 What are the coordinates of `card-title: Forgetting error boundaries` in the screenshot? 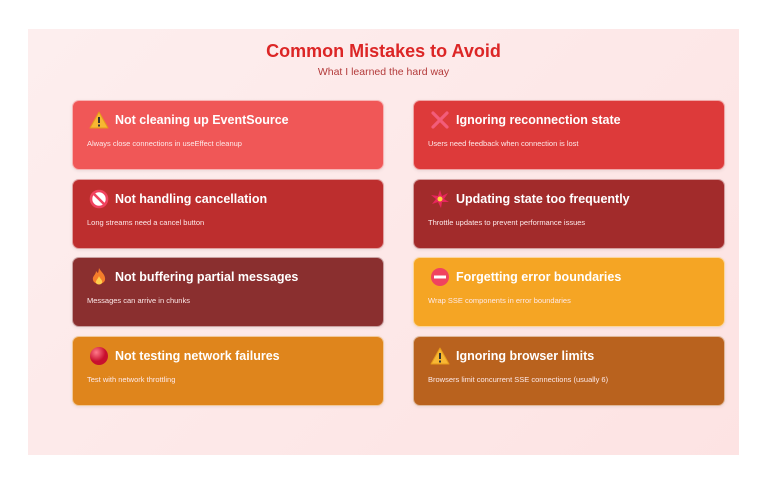 It's located at (539, 277).